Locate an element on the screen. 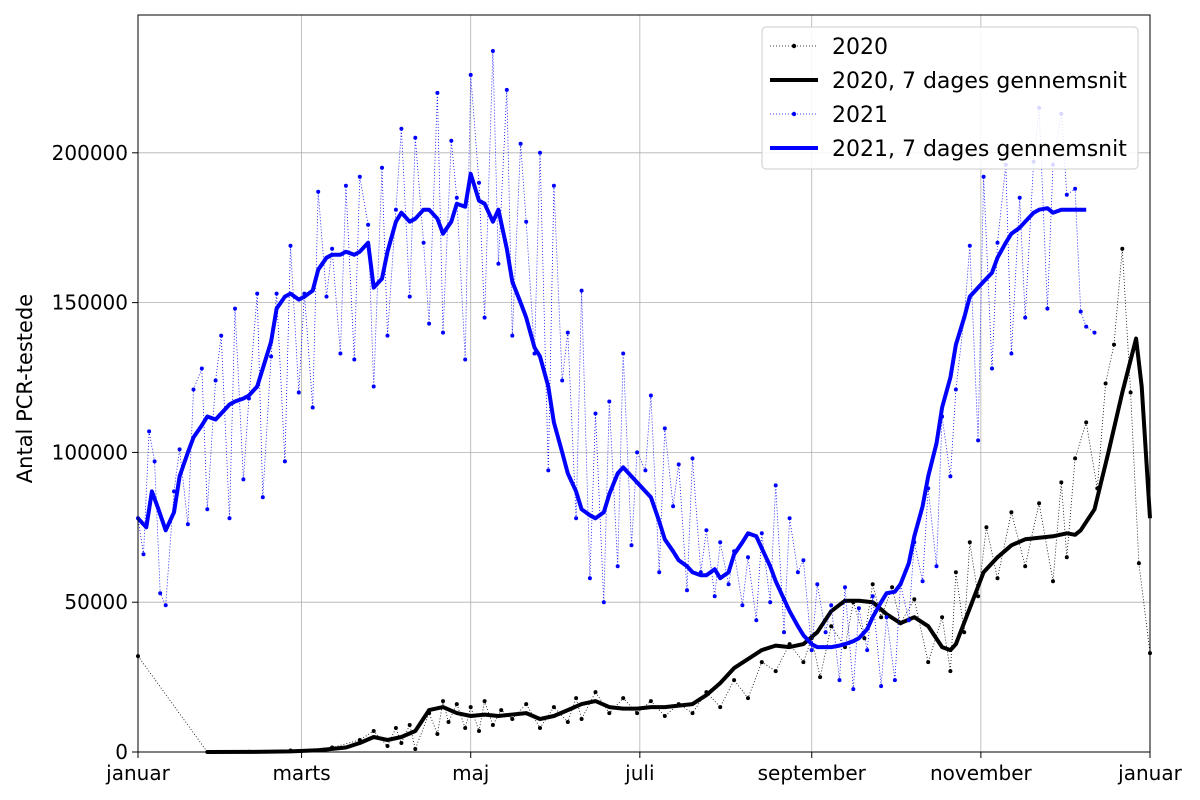  y-axis-label: Antal PCR-testede is located at coordinates (25, 388).